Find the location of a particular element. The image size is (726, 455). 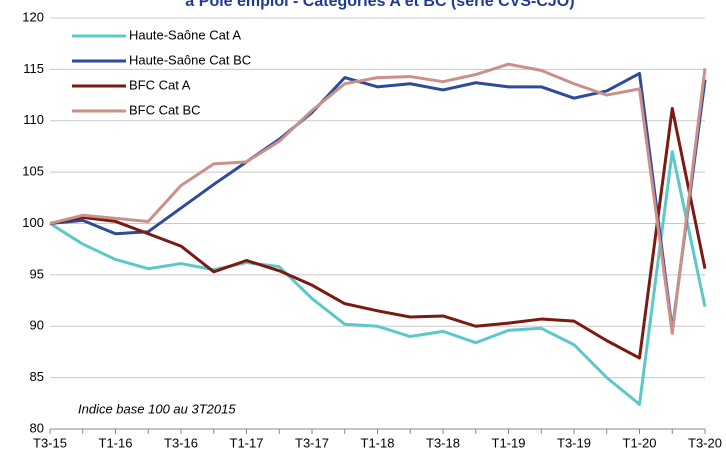

y-tick-label: 90 is located at coordinates (37, 325).